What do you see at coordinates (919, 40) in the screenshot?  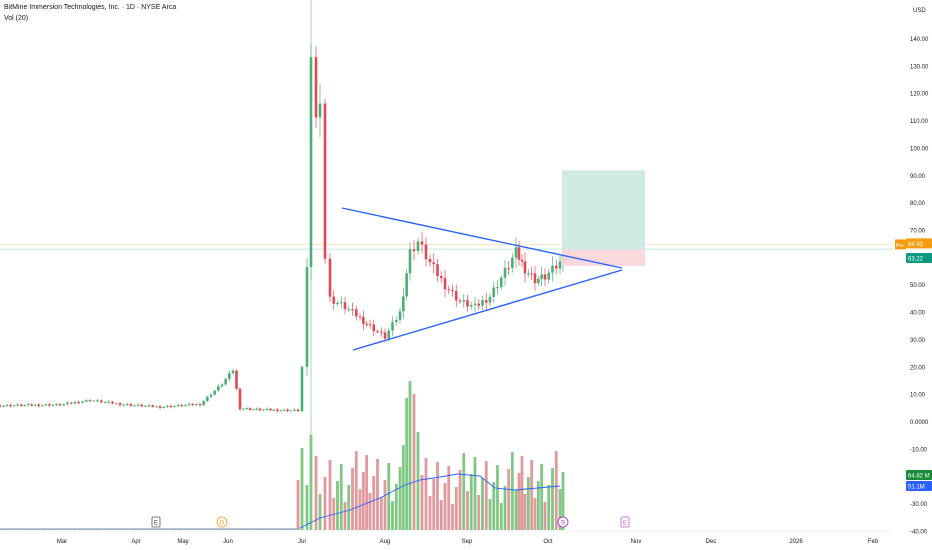 I see `price-tick-label: 140.00` at bounding box center [919, 40].